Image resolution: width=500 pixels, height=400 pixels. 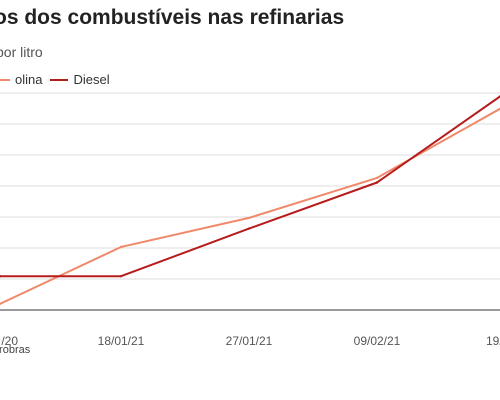 I want to click on legend-label-diesel: Diesel, so click(x=91, y=79).